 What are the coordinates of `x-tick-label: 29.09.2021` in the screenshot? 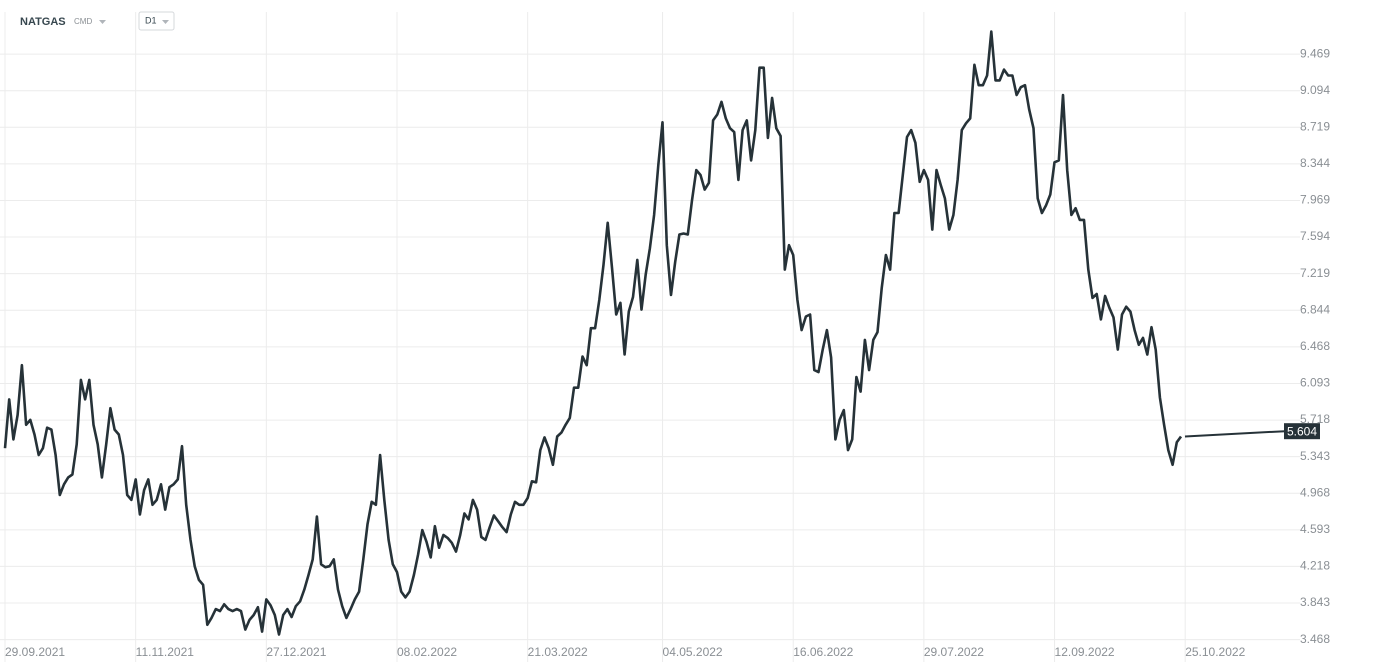 It's located at (35, 652).